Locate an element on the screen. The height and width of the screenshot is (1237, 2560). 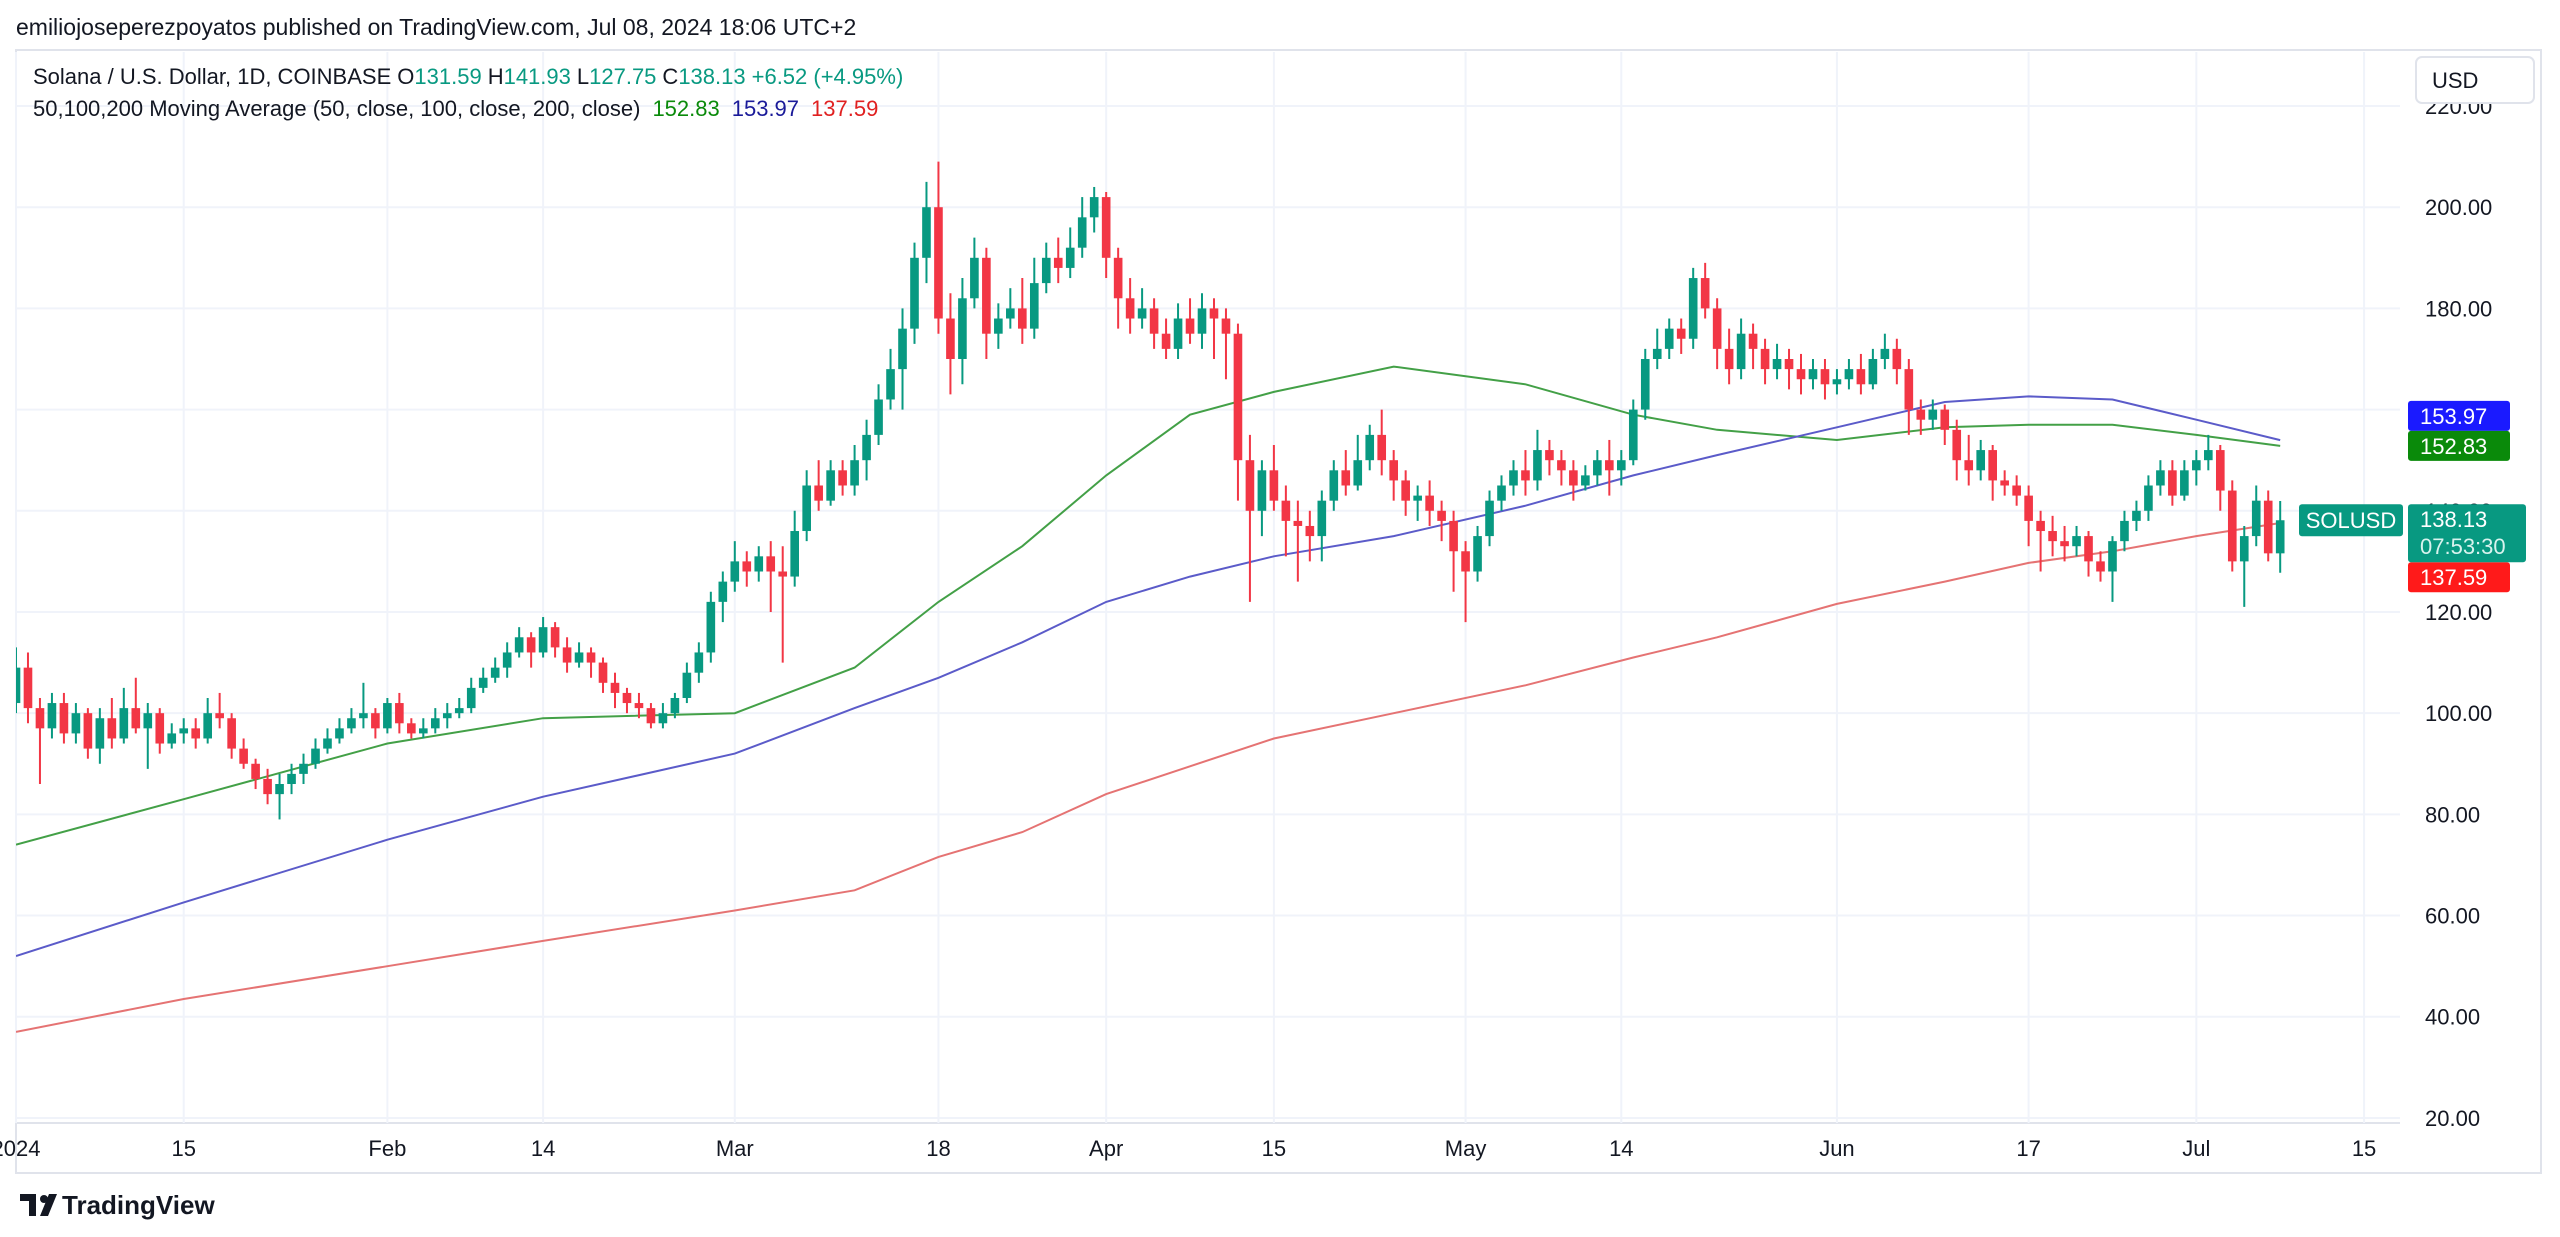
currency-label: USD is located at coordinates (2455, 80).